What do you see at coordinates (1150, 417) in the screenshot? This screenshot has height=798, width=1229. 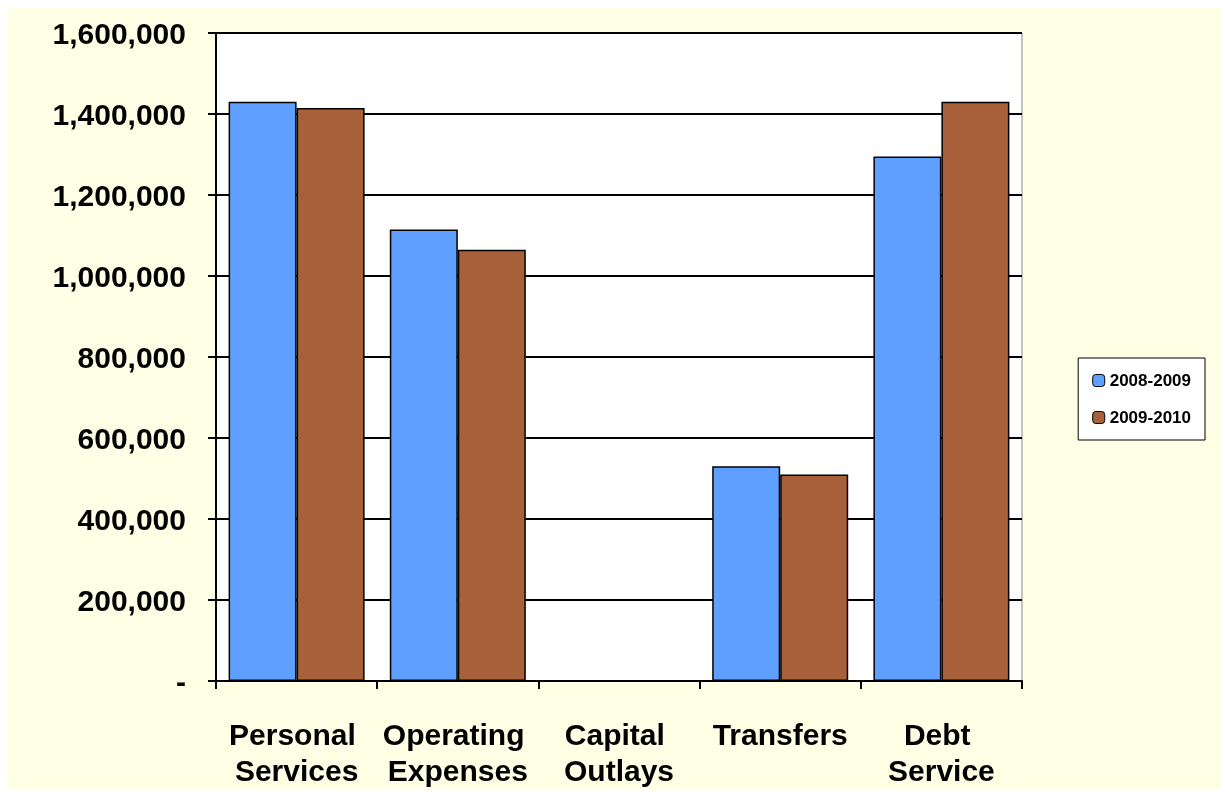 I see `legend-label: 2009-2010` at bounding box center [1150, 417].